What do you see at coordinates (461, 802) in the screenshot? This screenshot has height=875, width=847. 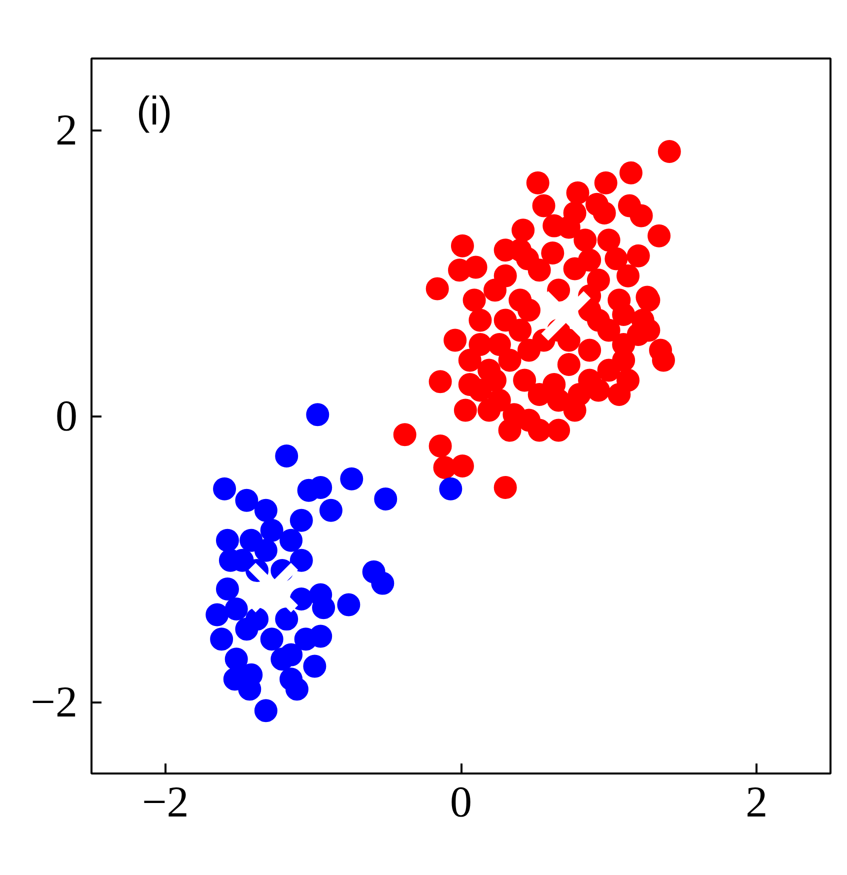 I see `x-tick-label: 0` at bounding box center [461, 802].